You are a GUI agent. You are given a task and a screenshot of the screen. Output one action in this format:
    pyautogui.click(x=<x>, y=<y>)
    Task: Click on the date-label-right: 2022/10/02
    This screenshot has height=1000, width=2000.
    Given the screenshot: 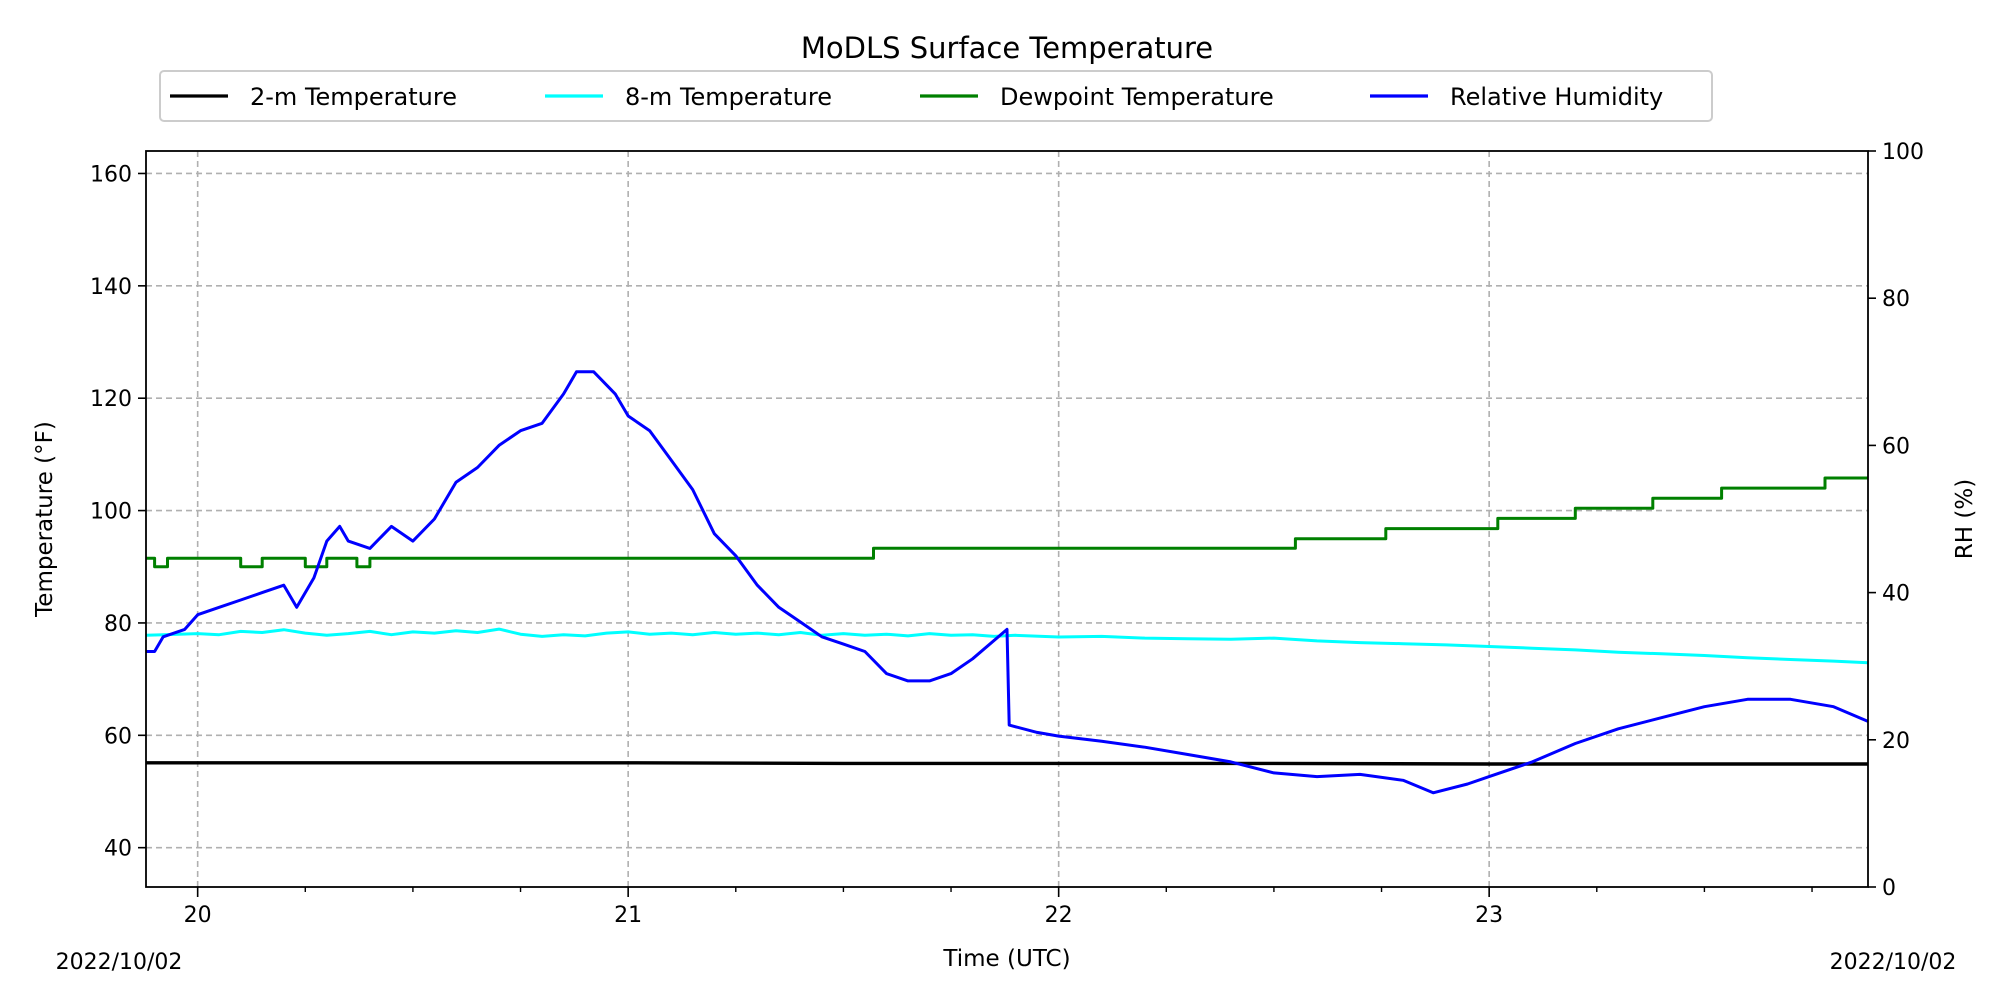 What is the action you would take?
    pyautogui.click(x=1893, y=962)
    